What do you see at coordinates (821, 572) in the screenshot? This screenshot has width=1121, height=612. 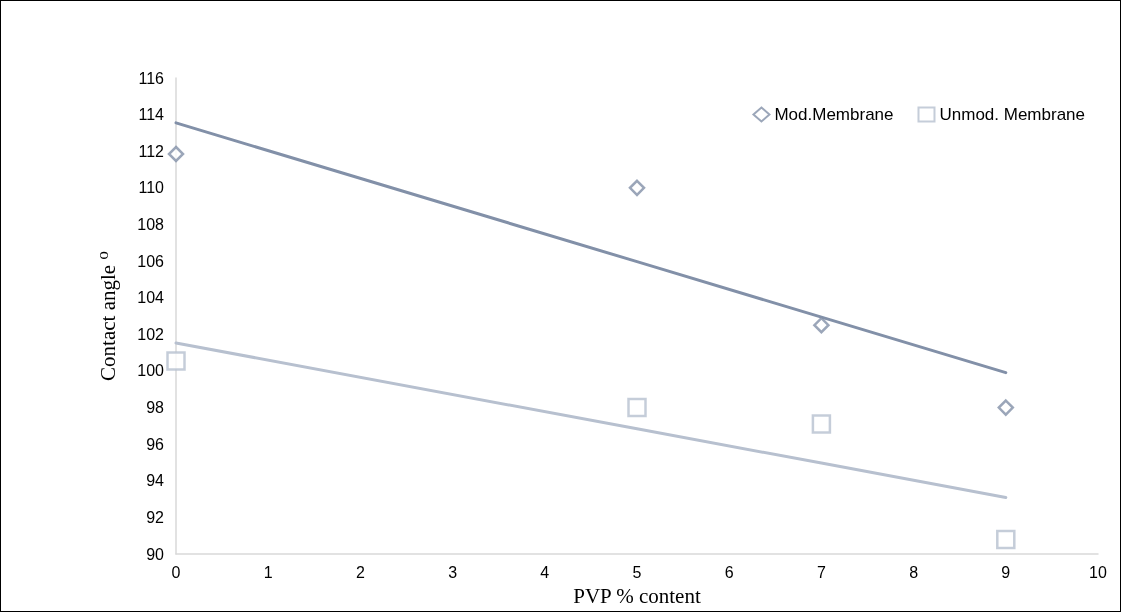 I see `x-tick-label: 7` at bounding box center [821, 572].